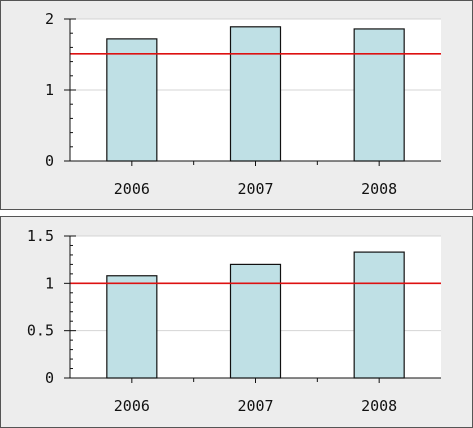 The width and height of the screenshot is (473, 428). I want to click on y-tick-label: 2, so click(49, 19).